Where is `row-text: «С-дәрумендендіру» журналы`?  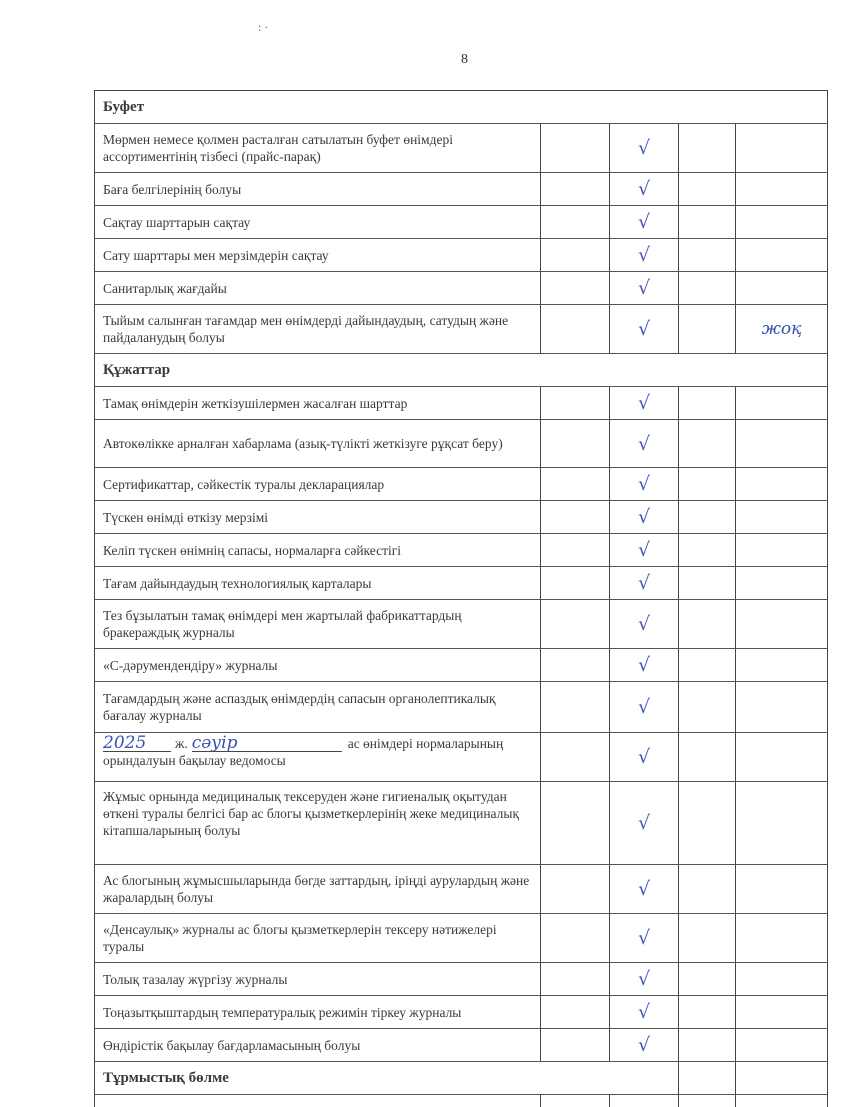
row-text: «С-дәрумендендіру» журналы is located at coordinates (190, 665).